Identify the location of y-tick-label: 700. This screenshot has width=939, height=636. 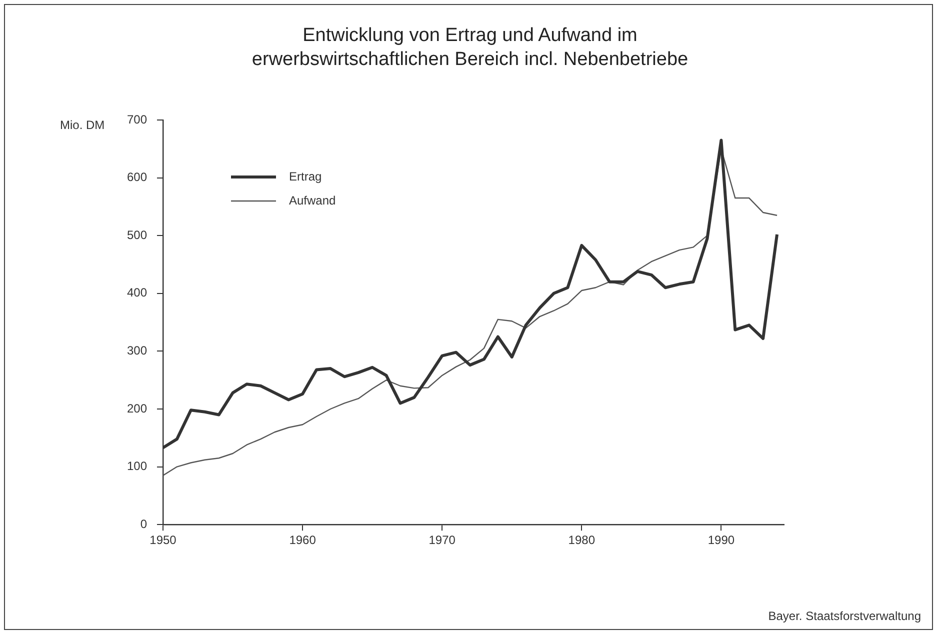
(137, 119).